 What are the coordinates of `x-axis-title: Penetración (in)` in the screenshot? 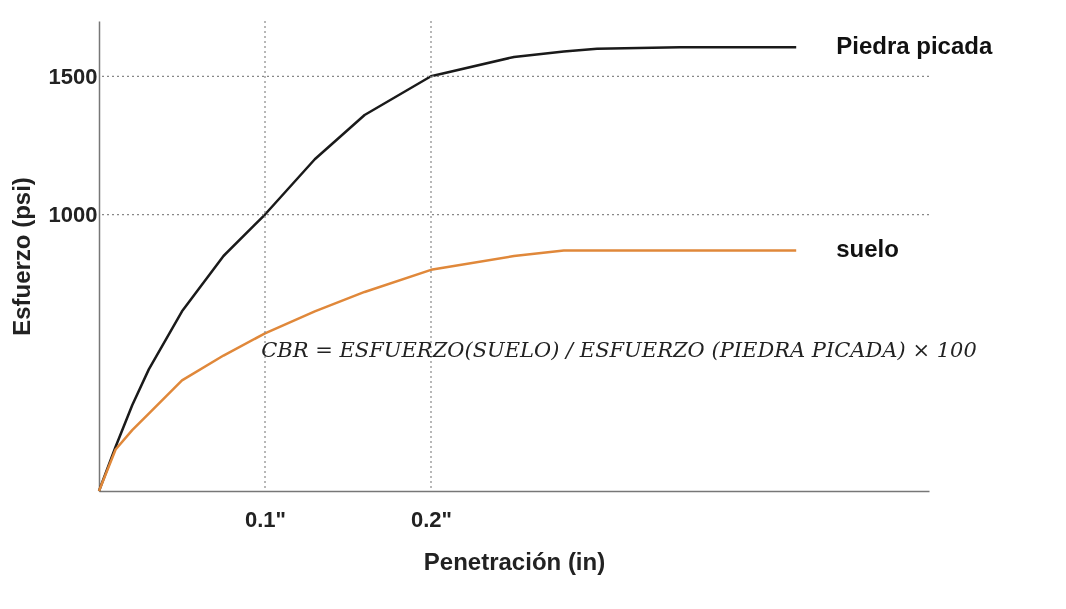 It's located at (514, 561).